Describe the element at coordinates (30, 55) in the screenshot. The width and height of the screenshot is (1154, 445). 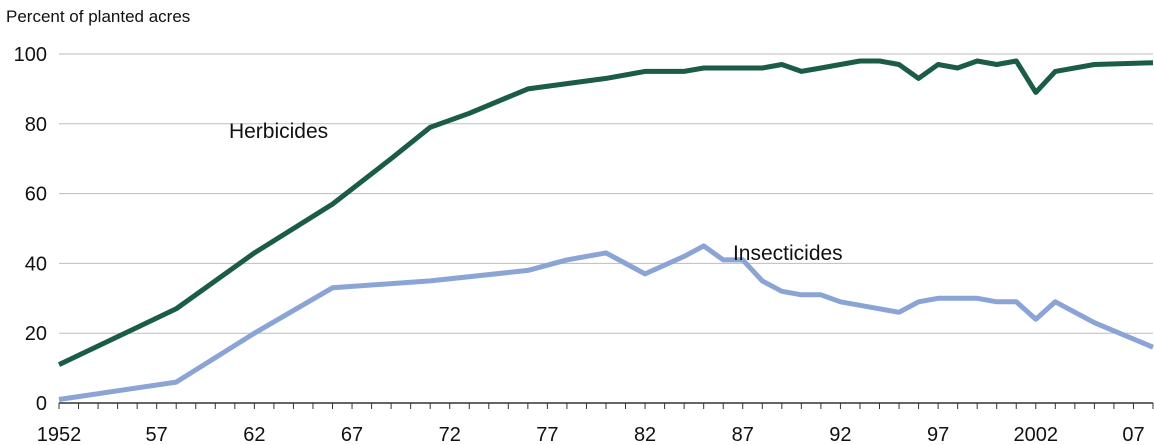
I see `y-tick-label: 100` at that location.